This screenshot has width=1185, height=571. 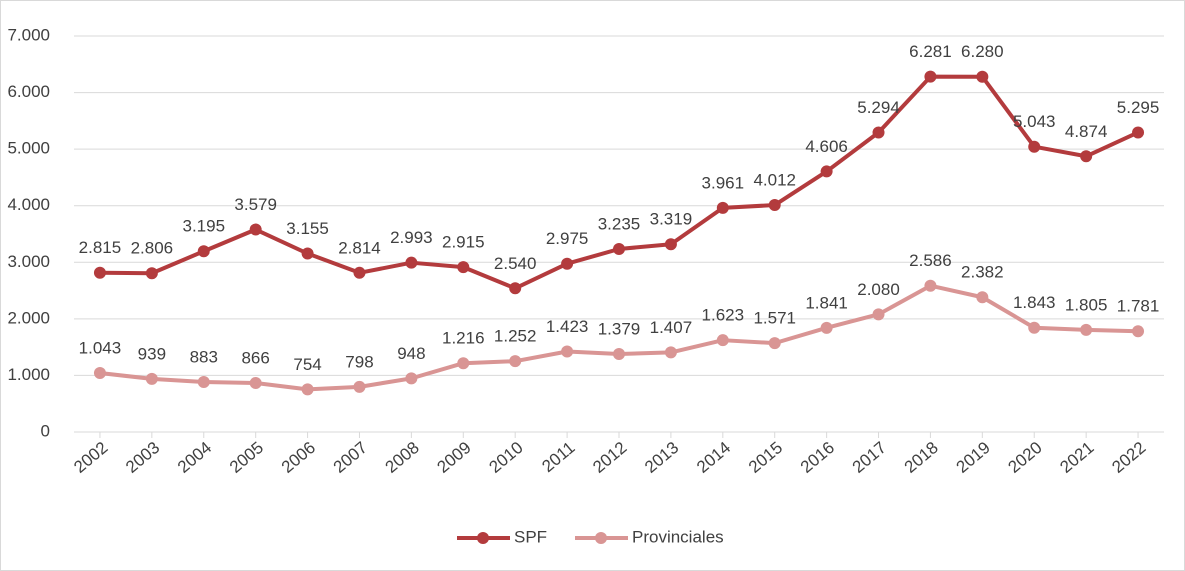 I want to click on data-label: 6.280, so click(x=982, y=51).